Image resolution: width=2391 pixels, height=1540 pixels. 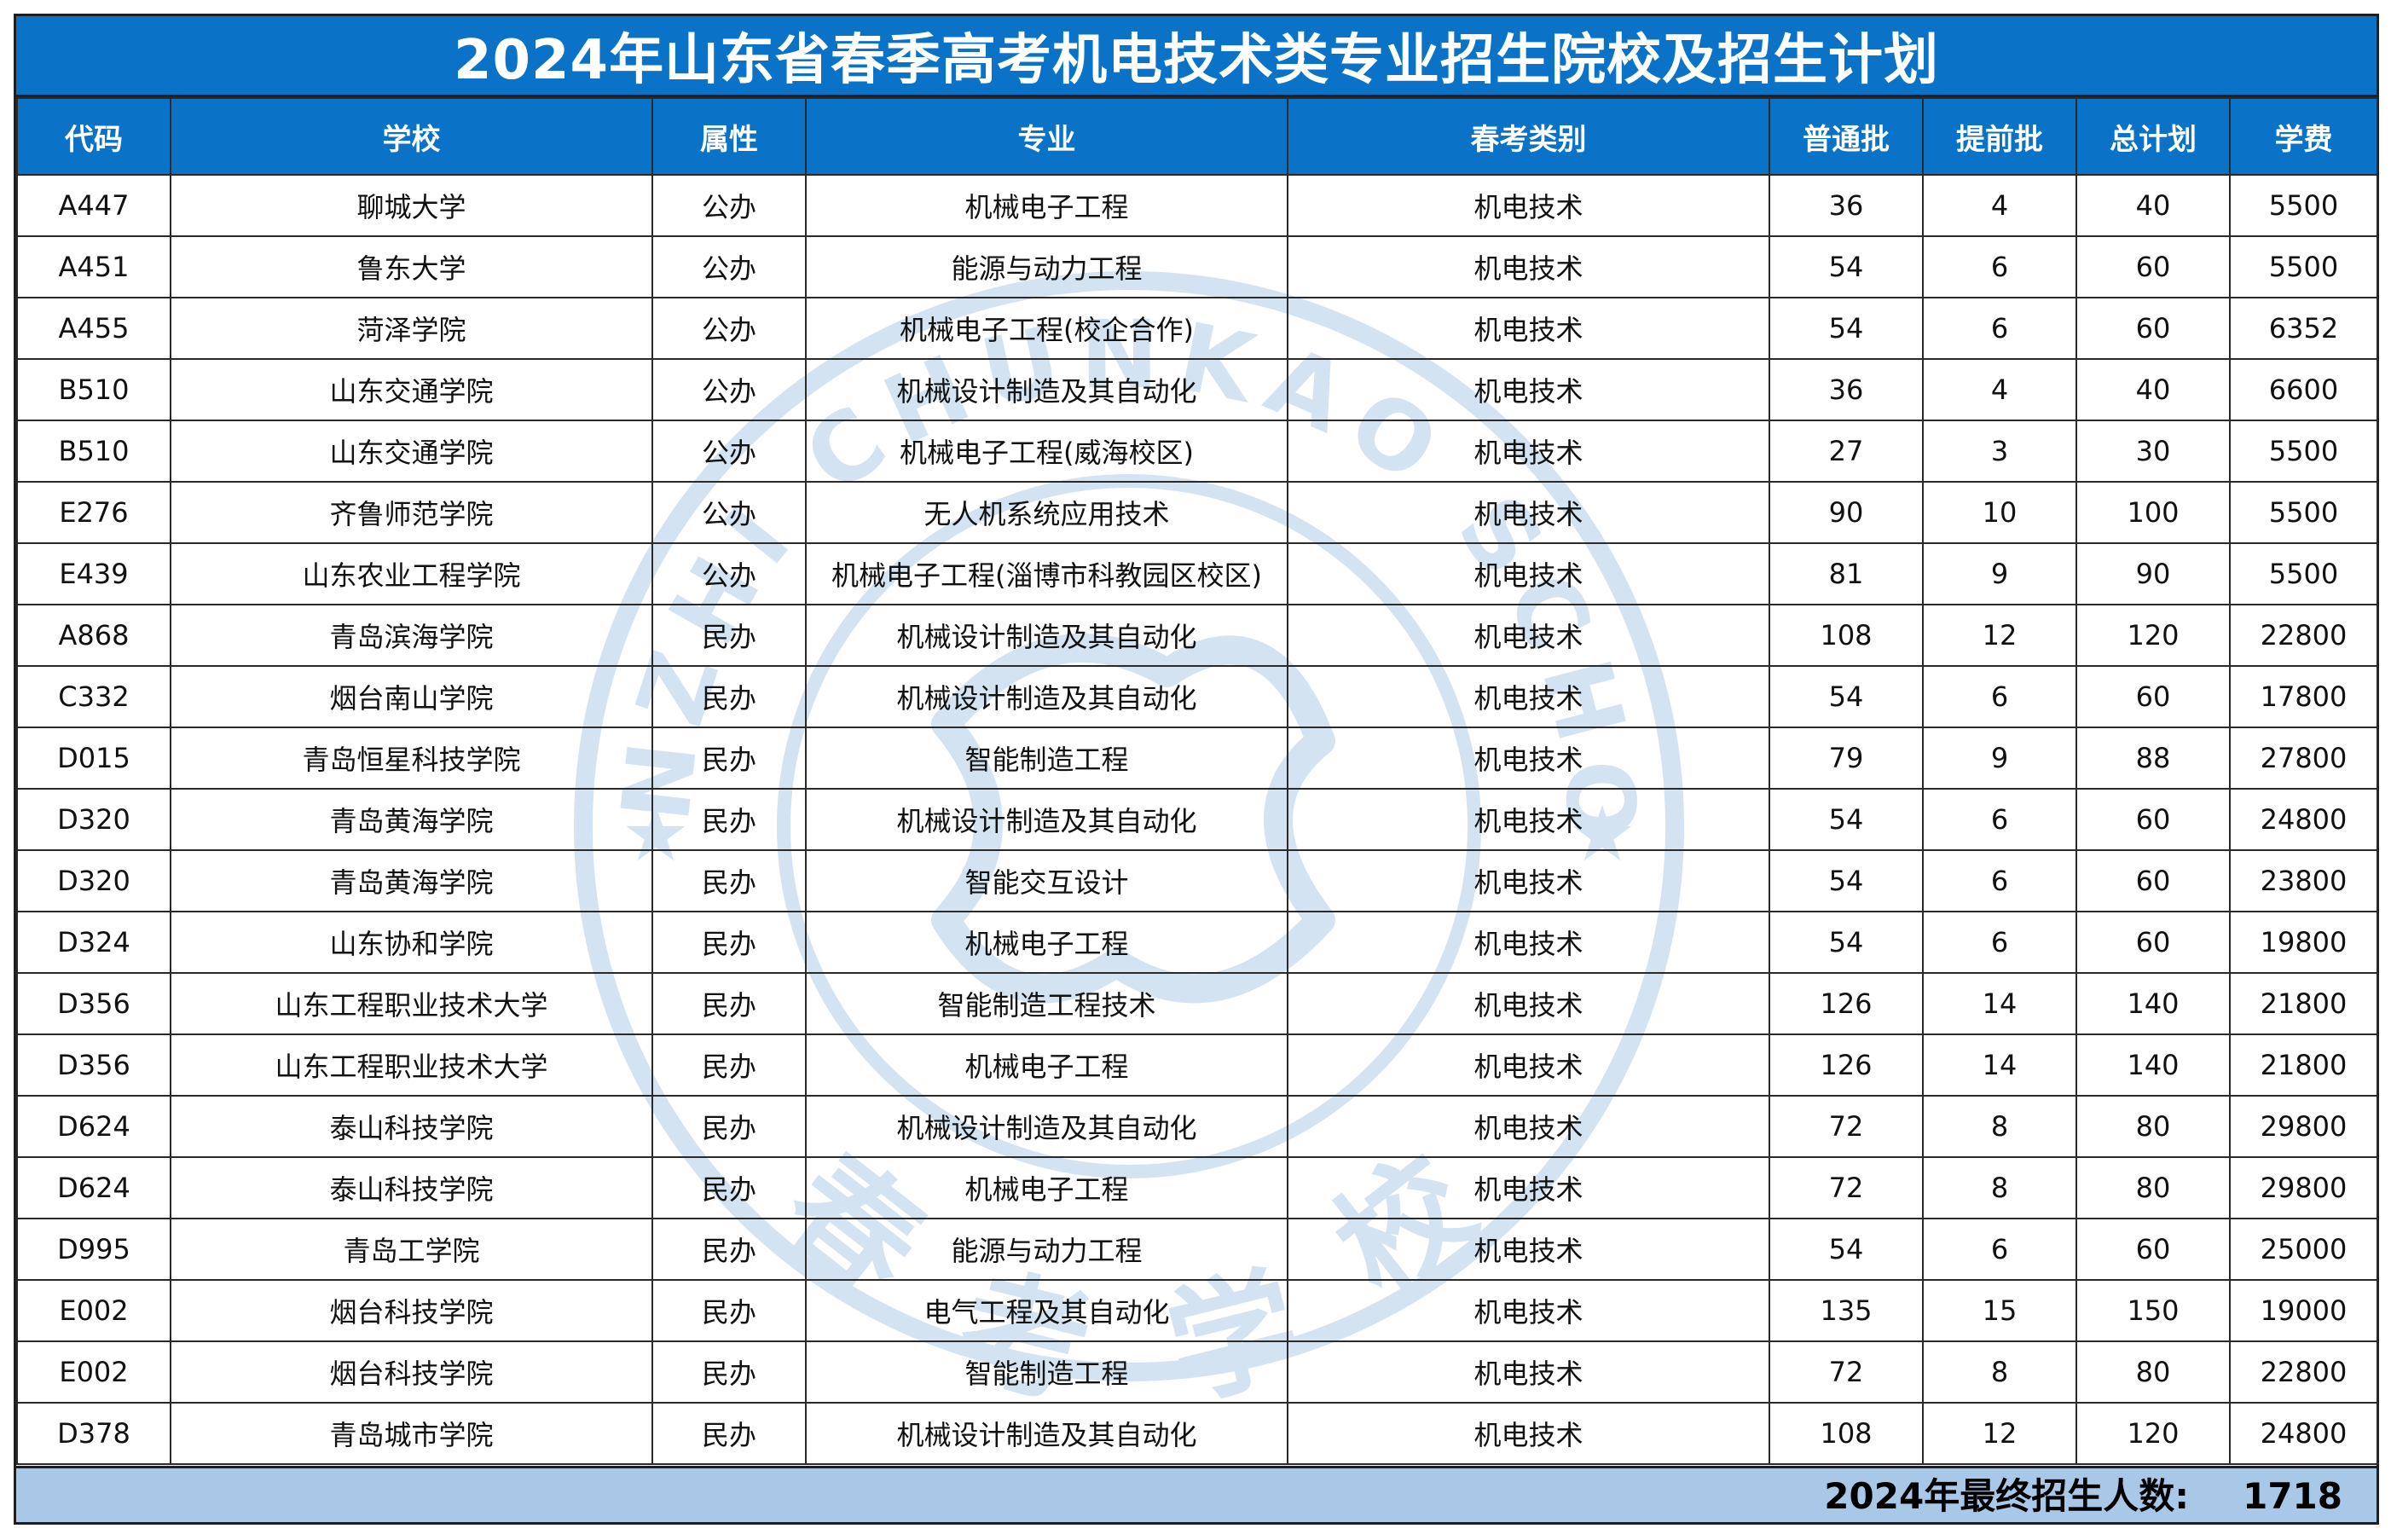 I want to click on cell-regular-batch: 126, so click(x=1846, y=1065).